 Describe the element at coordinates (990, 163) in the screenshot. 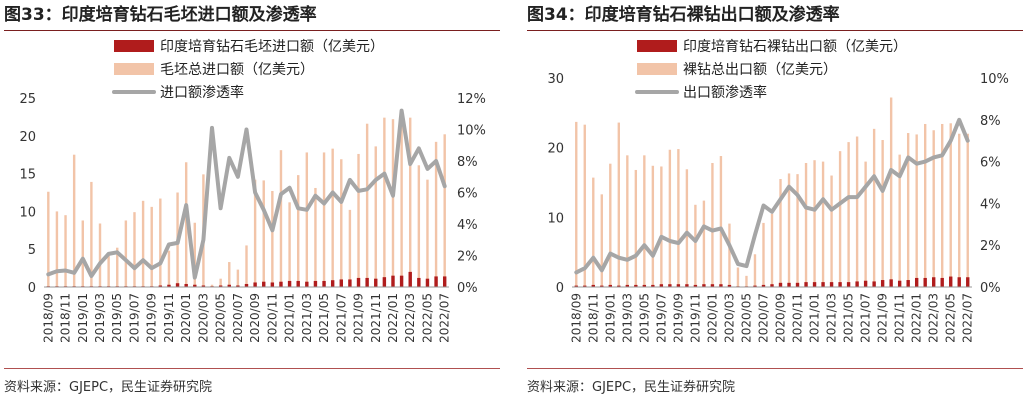

I see `y-right-tick-label: 6%` at that location.